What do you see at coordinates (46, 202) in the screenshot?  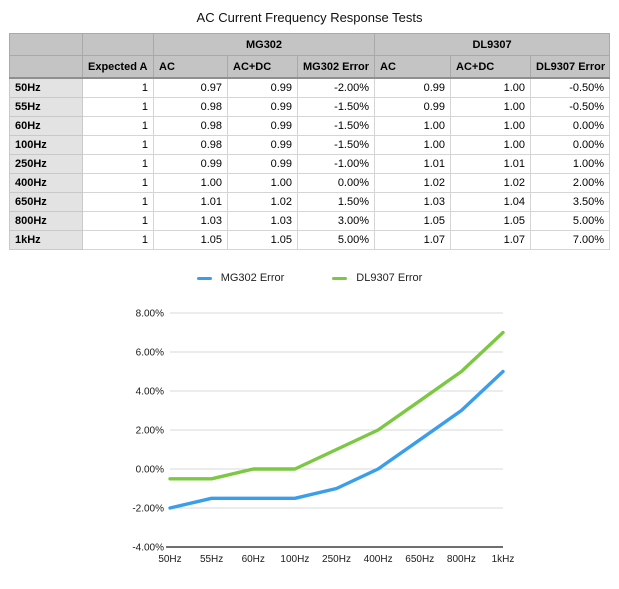 I see `row-label: 650Hz` at bounding box center [46, 202].